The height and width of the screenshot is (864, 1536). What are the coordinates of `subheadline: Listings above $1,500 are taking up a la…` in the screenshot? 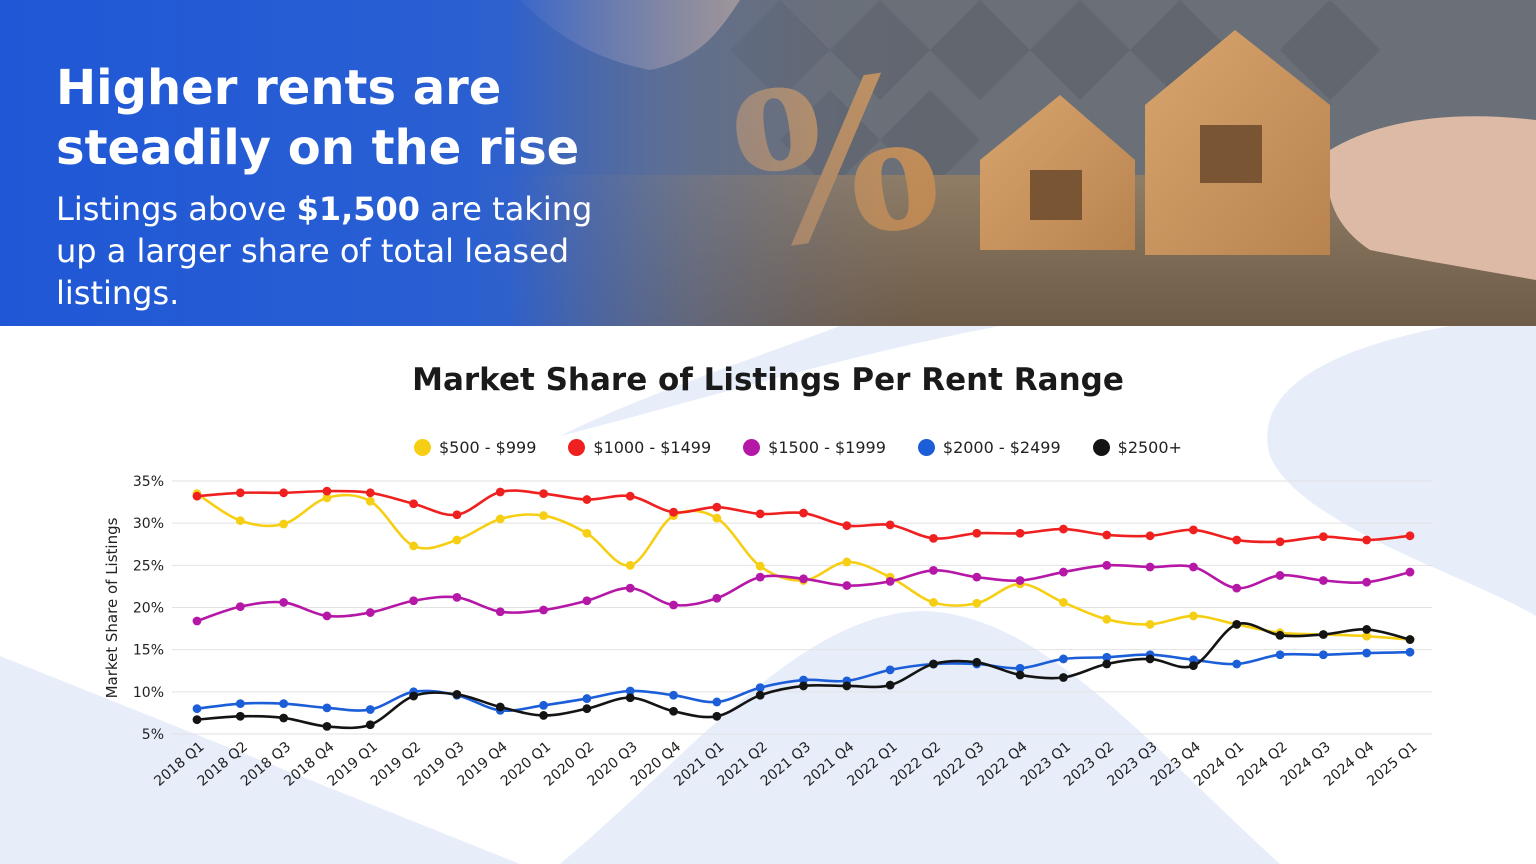 It's located at (341, 251).